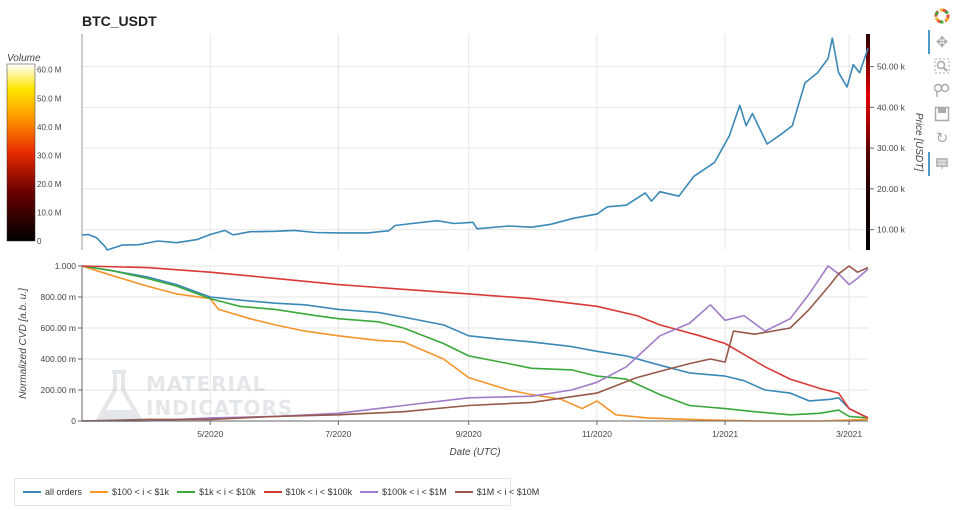 Image resolution: width=960 pixels, height=510 pixels. I want to click on box-zoom-icon, so click(942, 66).